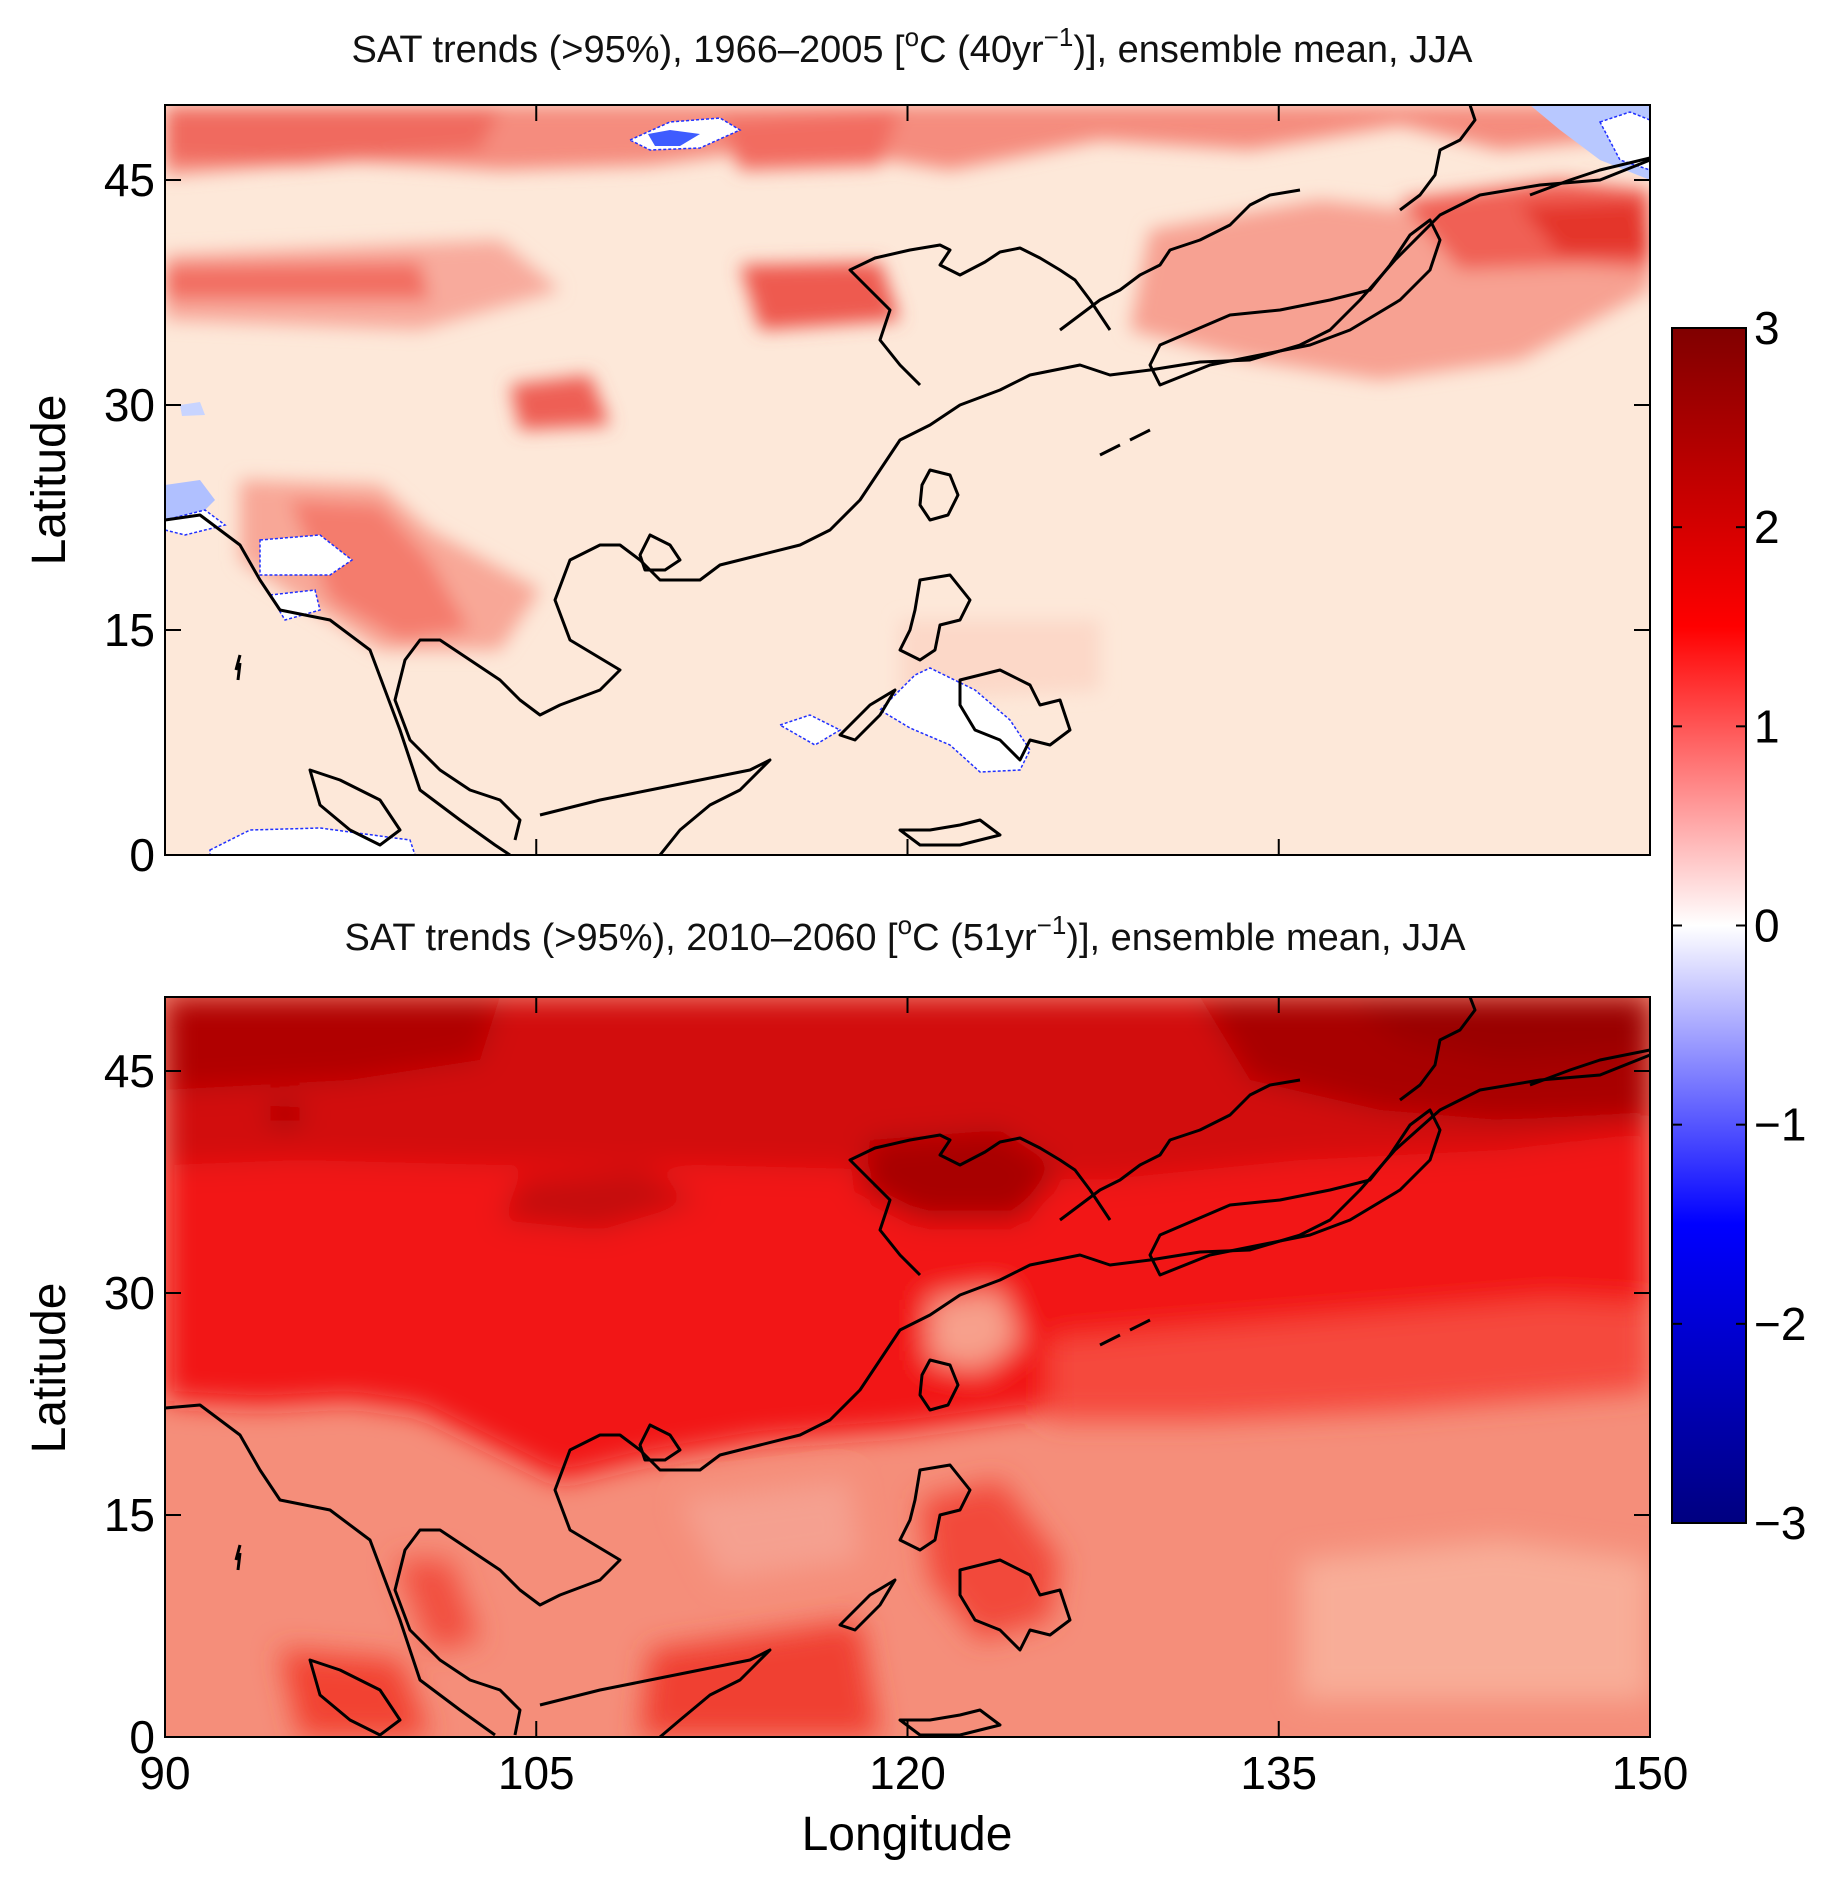 Image resolution: width=1830 pixels, height=1878 pixels. I want to click on top-ylabel: Latitude, so click(49, 480).